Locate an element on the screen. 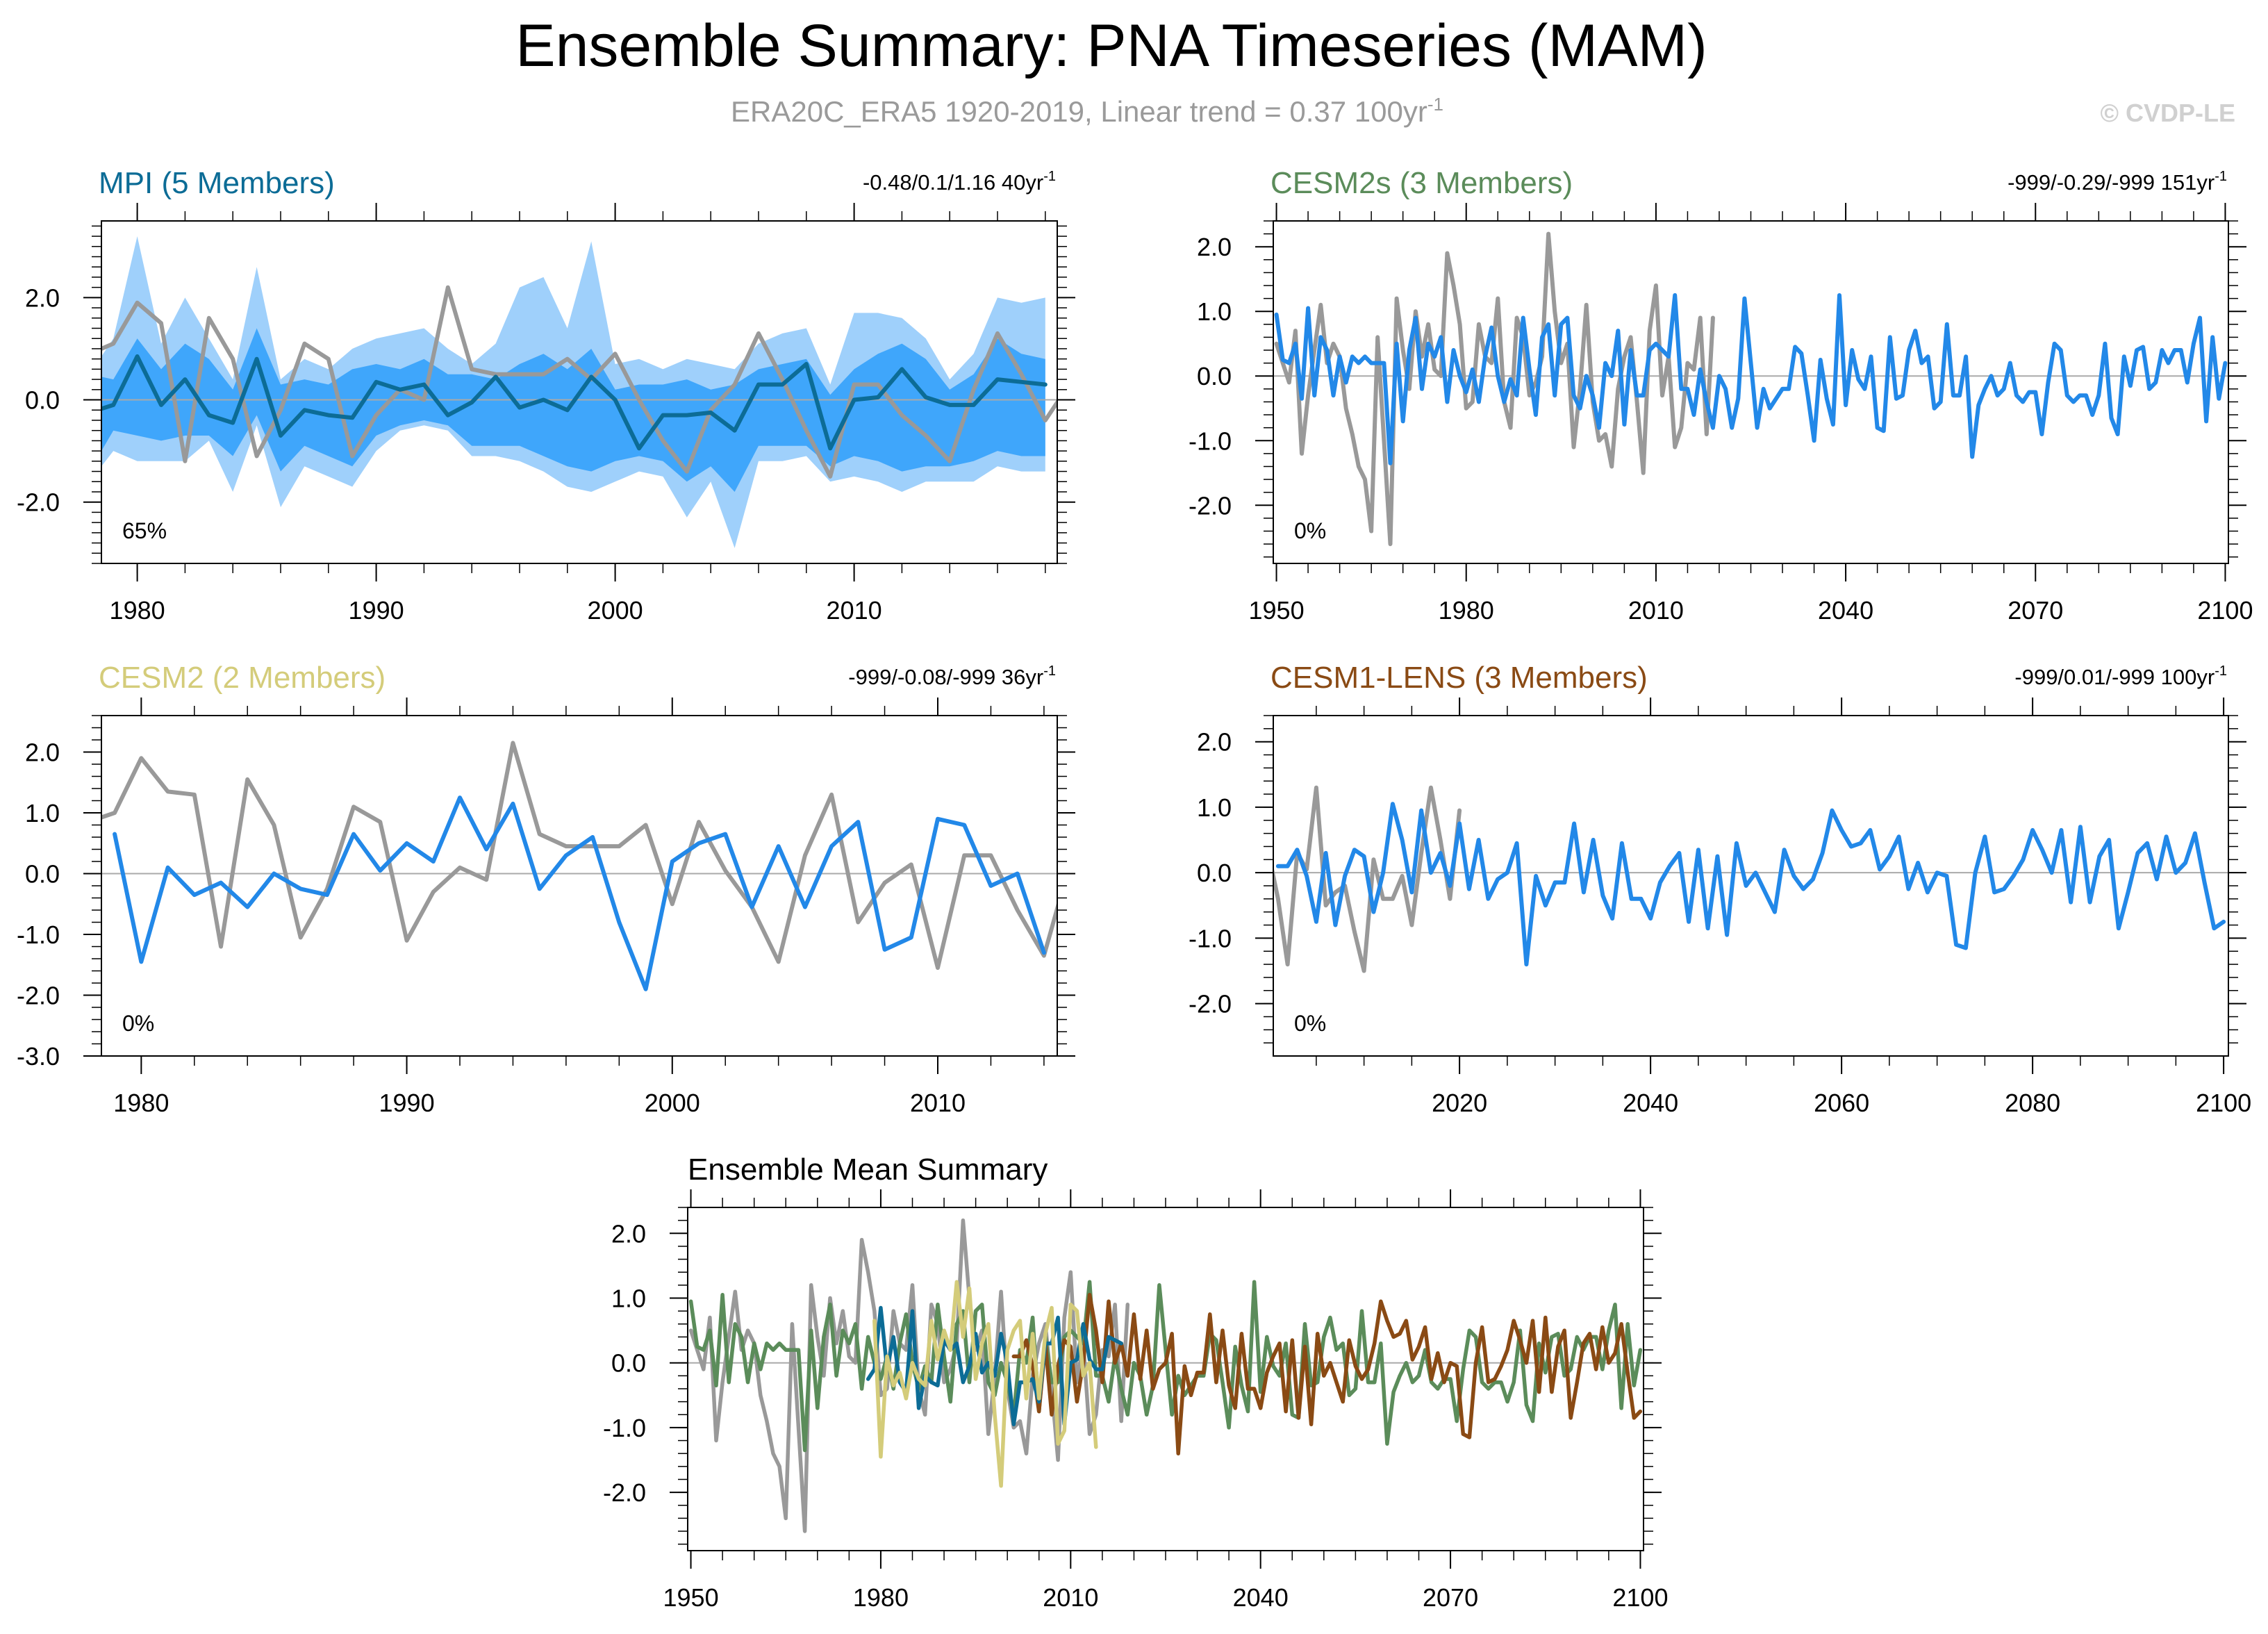 The width and height of the screenshot is (2268, 1634). cesm2-series-ensemble-mean is located at coordinates (579, 893).